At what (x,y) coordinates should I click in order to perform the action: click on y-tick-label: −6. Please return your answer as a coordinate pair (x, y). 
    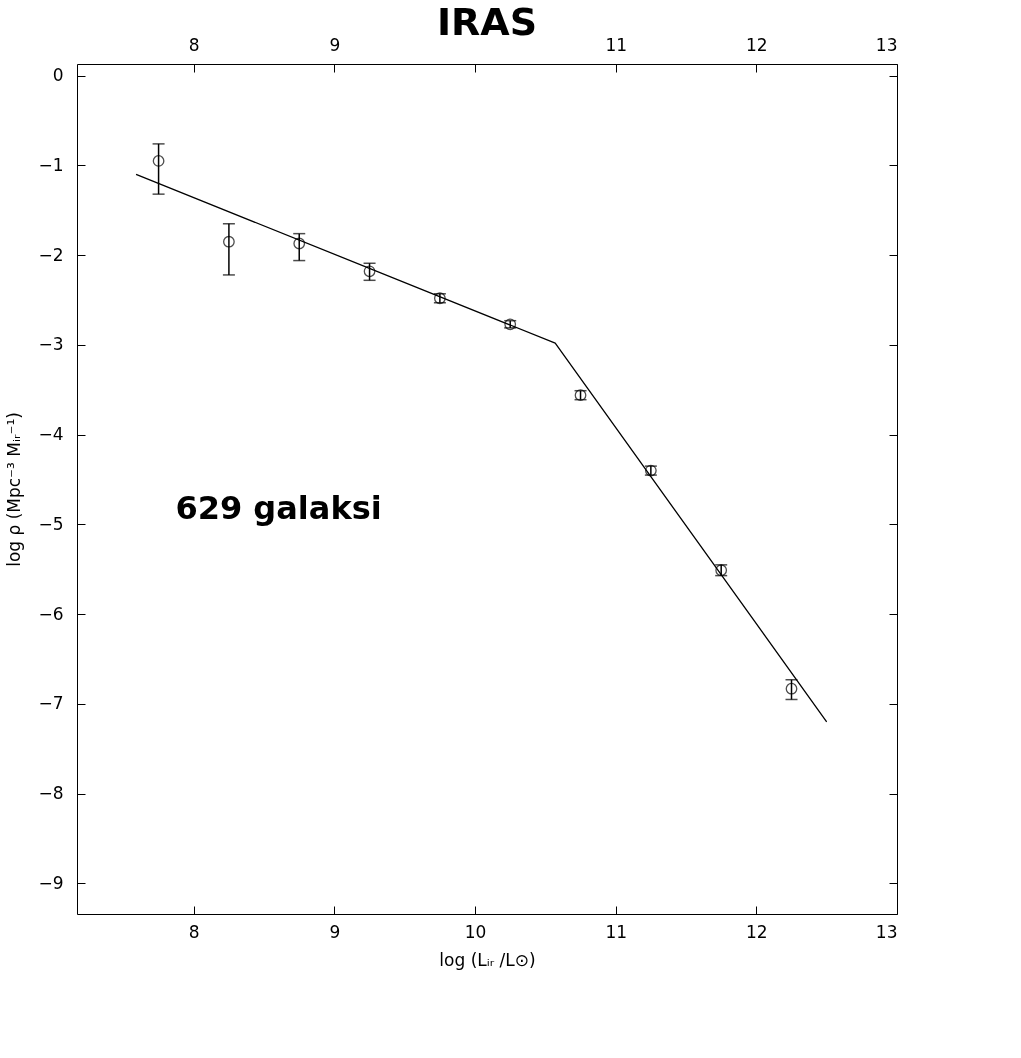
    Looking at the image, I should click on (51, 613).